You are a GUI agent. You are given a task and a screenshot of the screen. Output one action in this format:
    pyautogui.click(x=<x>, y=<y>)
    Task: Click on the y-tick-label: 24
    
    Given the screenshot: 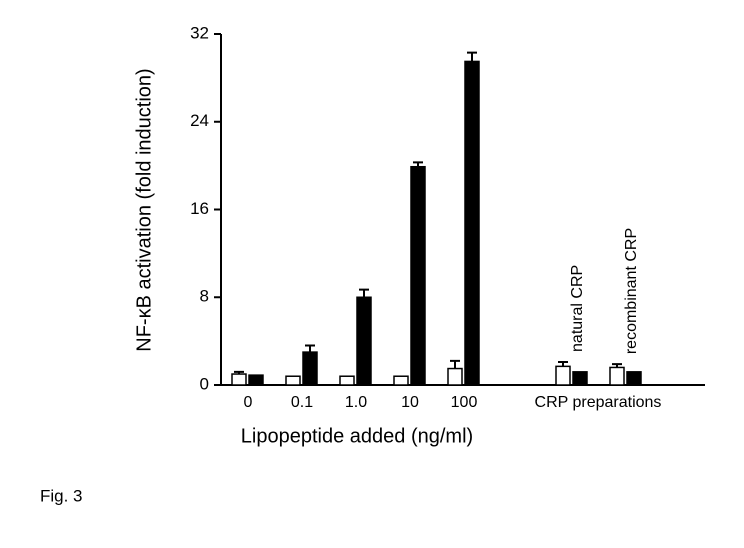 What is the action you would take?
    pyautogui.click(x=199, y=120)
    